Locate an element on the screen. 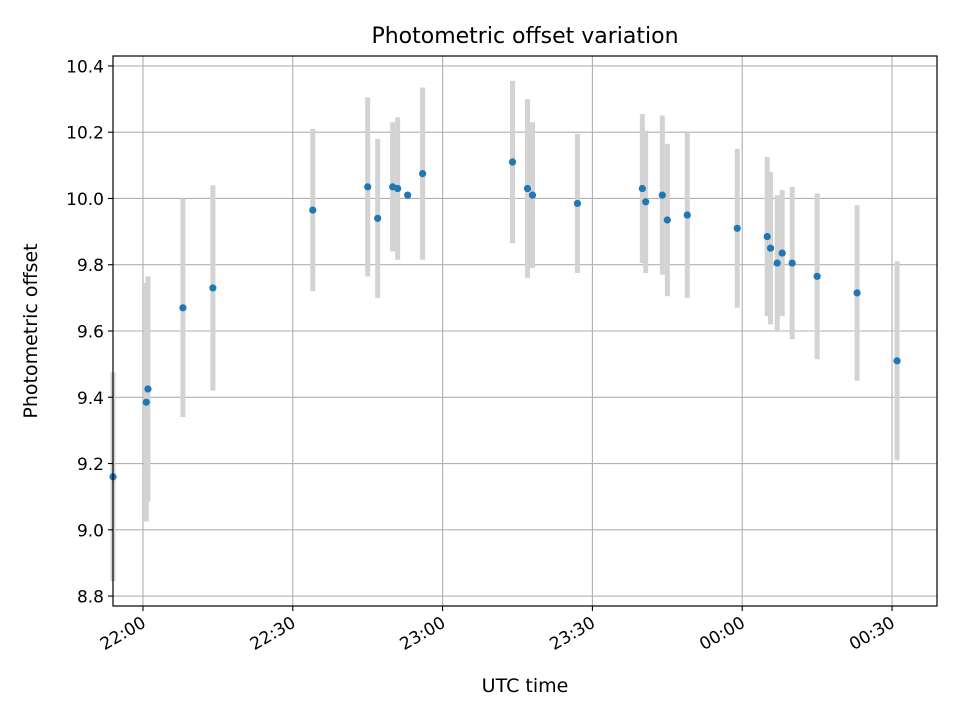 The image size is (960, 720). y-axis: 8.8 9.0 9.2 9.4 9.6 9.8 10.0 10.2 10.4 is located at coordinates (89, 332).